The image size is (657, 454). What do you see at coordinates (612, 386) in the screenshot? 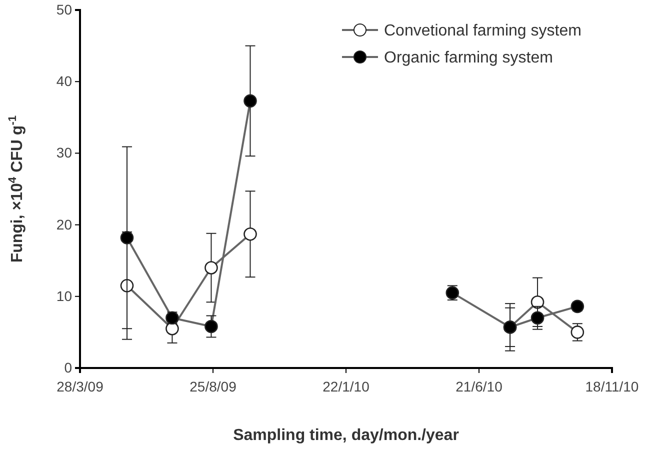
I see `x-tick-label: 18/11/10` at bounding box center [612, 386].